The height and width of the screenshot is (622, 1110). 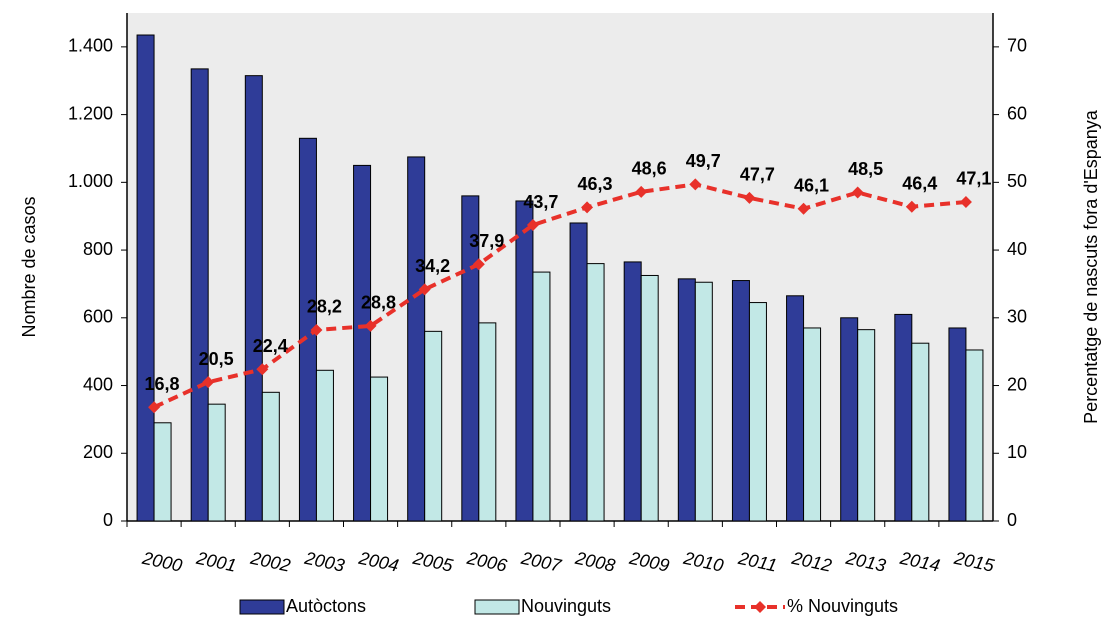 What do you see at coordinates (216, 562) in the screenshot?
I see `x-tick-label: 2001` at bounding box center [216, 562].